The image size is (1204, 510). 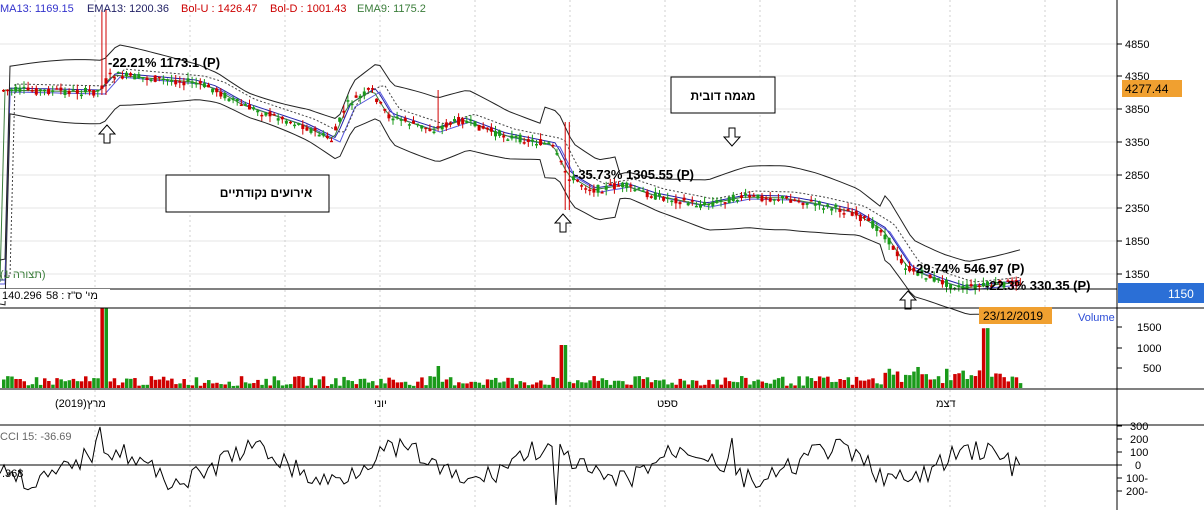 I want to click on note-box-events, so click(x=247, y=193).